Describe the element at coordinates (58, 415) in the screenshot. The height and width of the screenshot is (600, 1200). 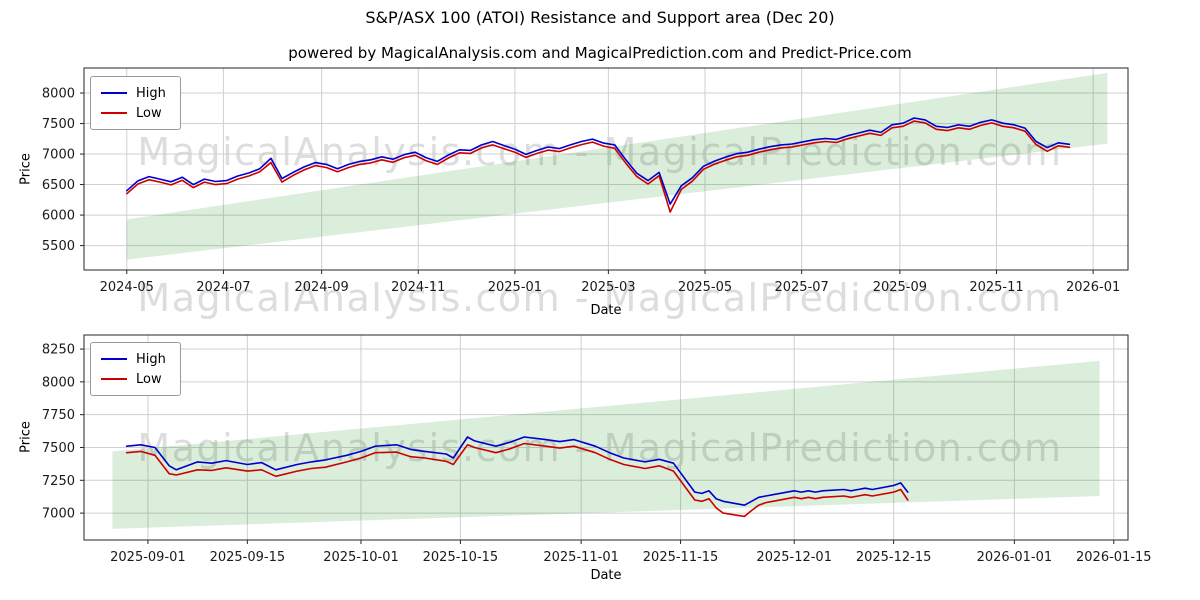
I see `svg-text: 7750` at that location.